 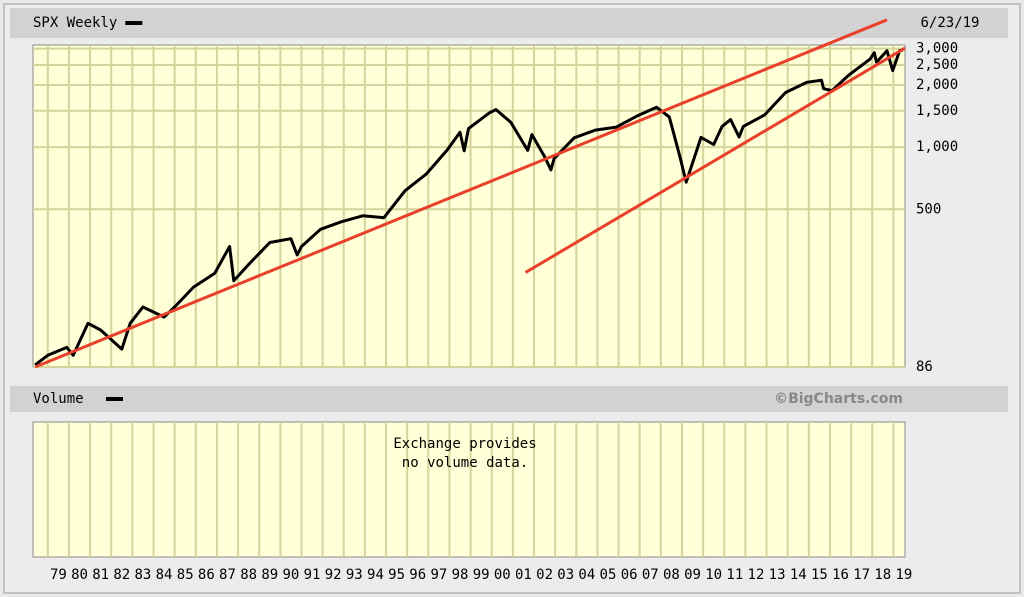 I want to click on x-tick-label: 01, so click(x=523, y=575).